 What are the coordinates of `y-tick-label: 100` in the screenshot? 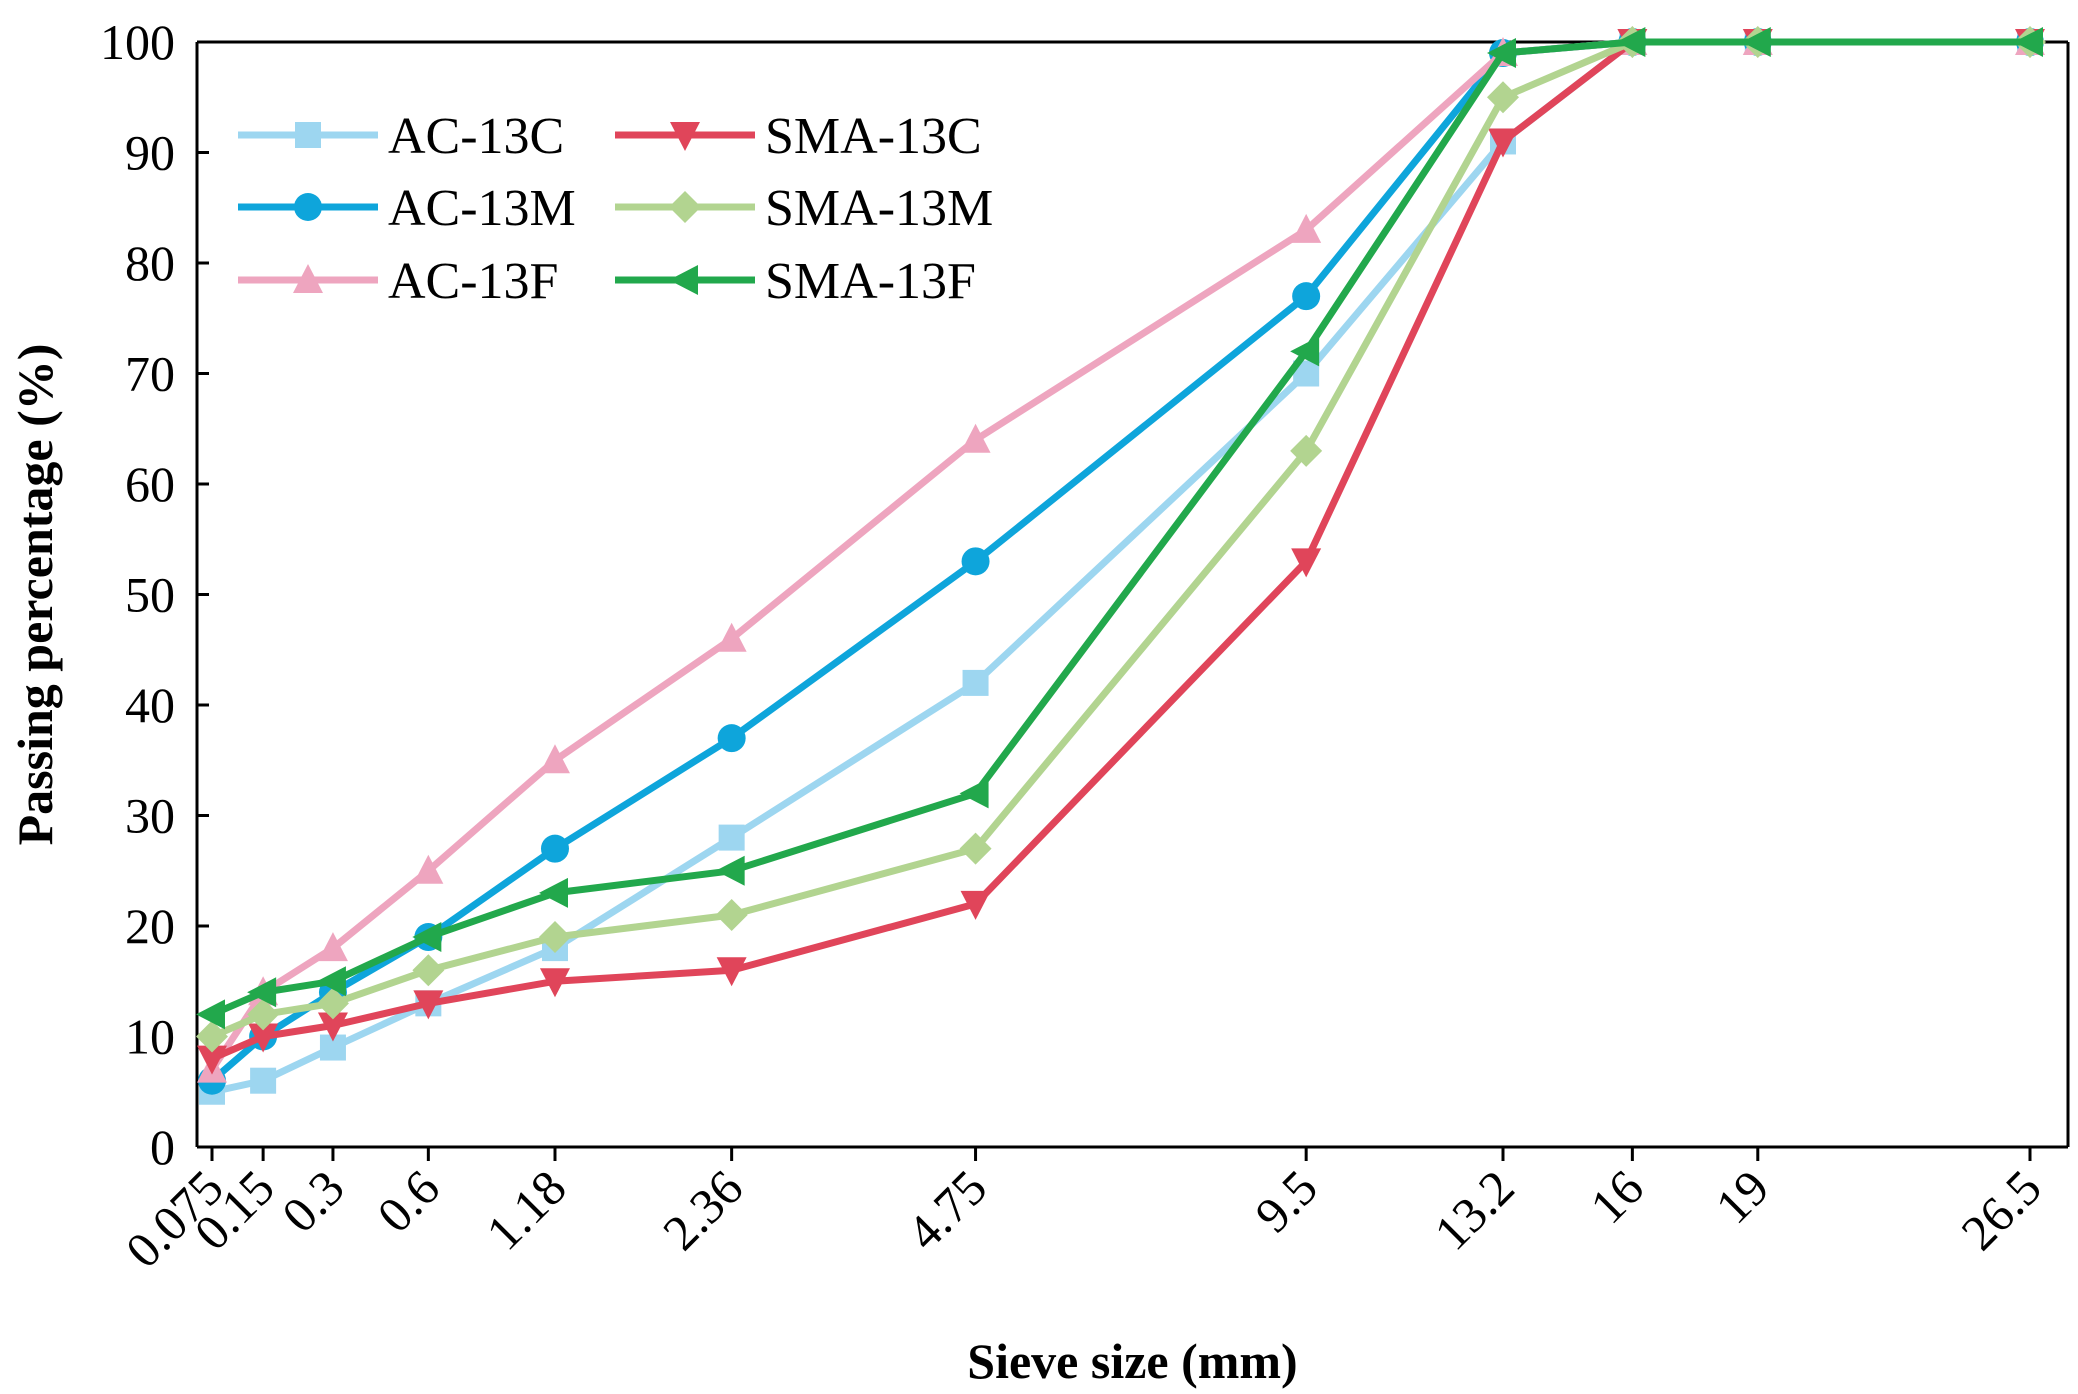 It's located at (137, 42).